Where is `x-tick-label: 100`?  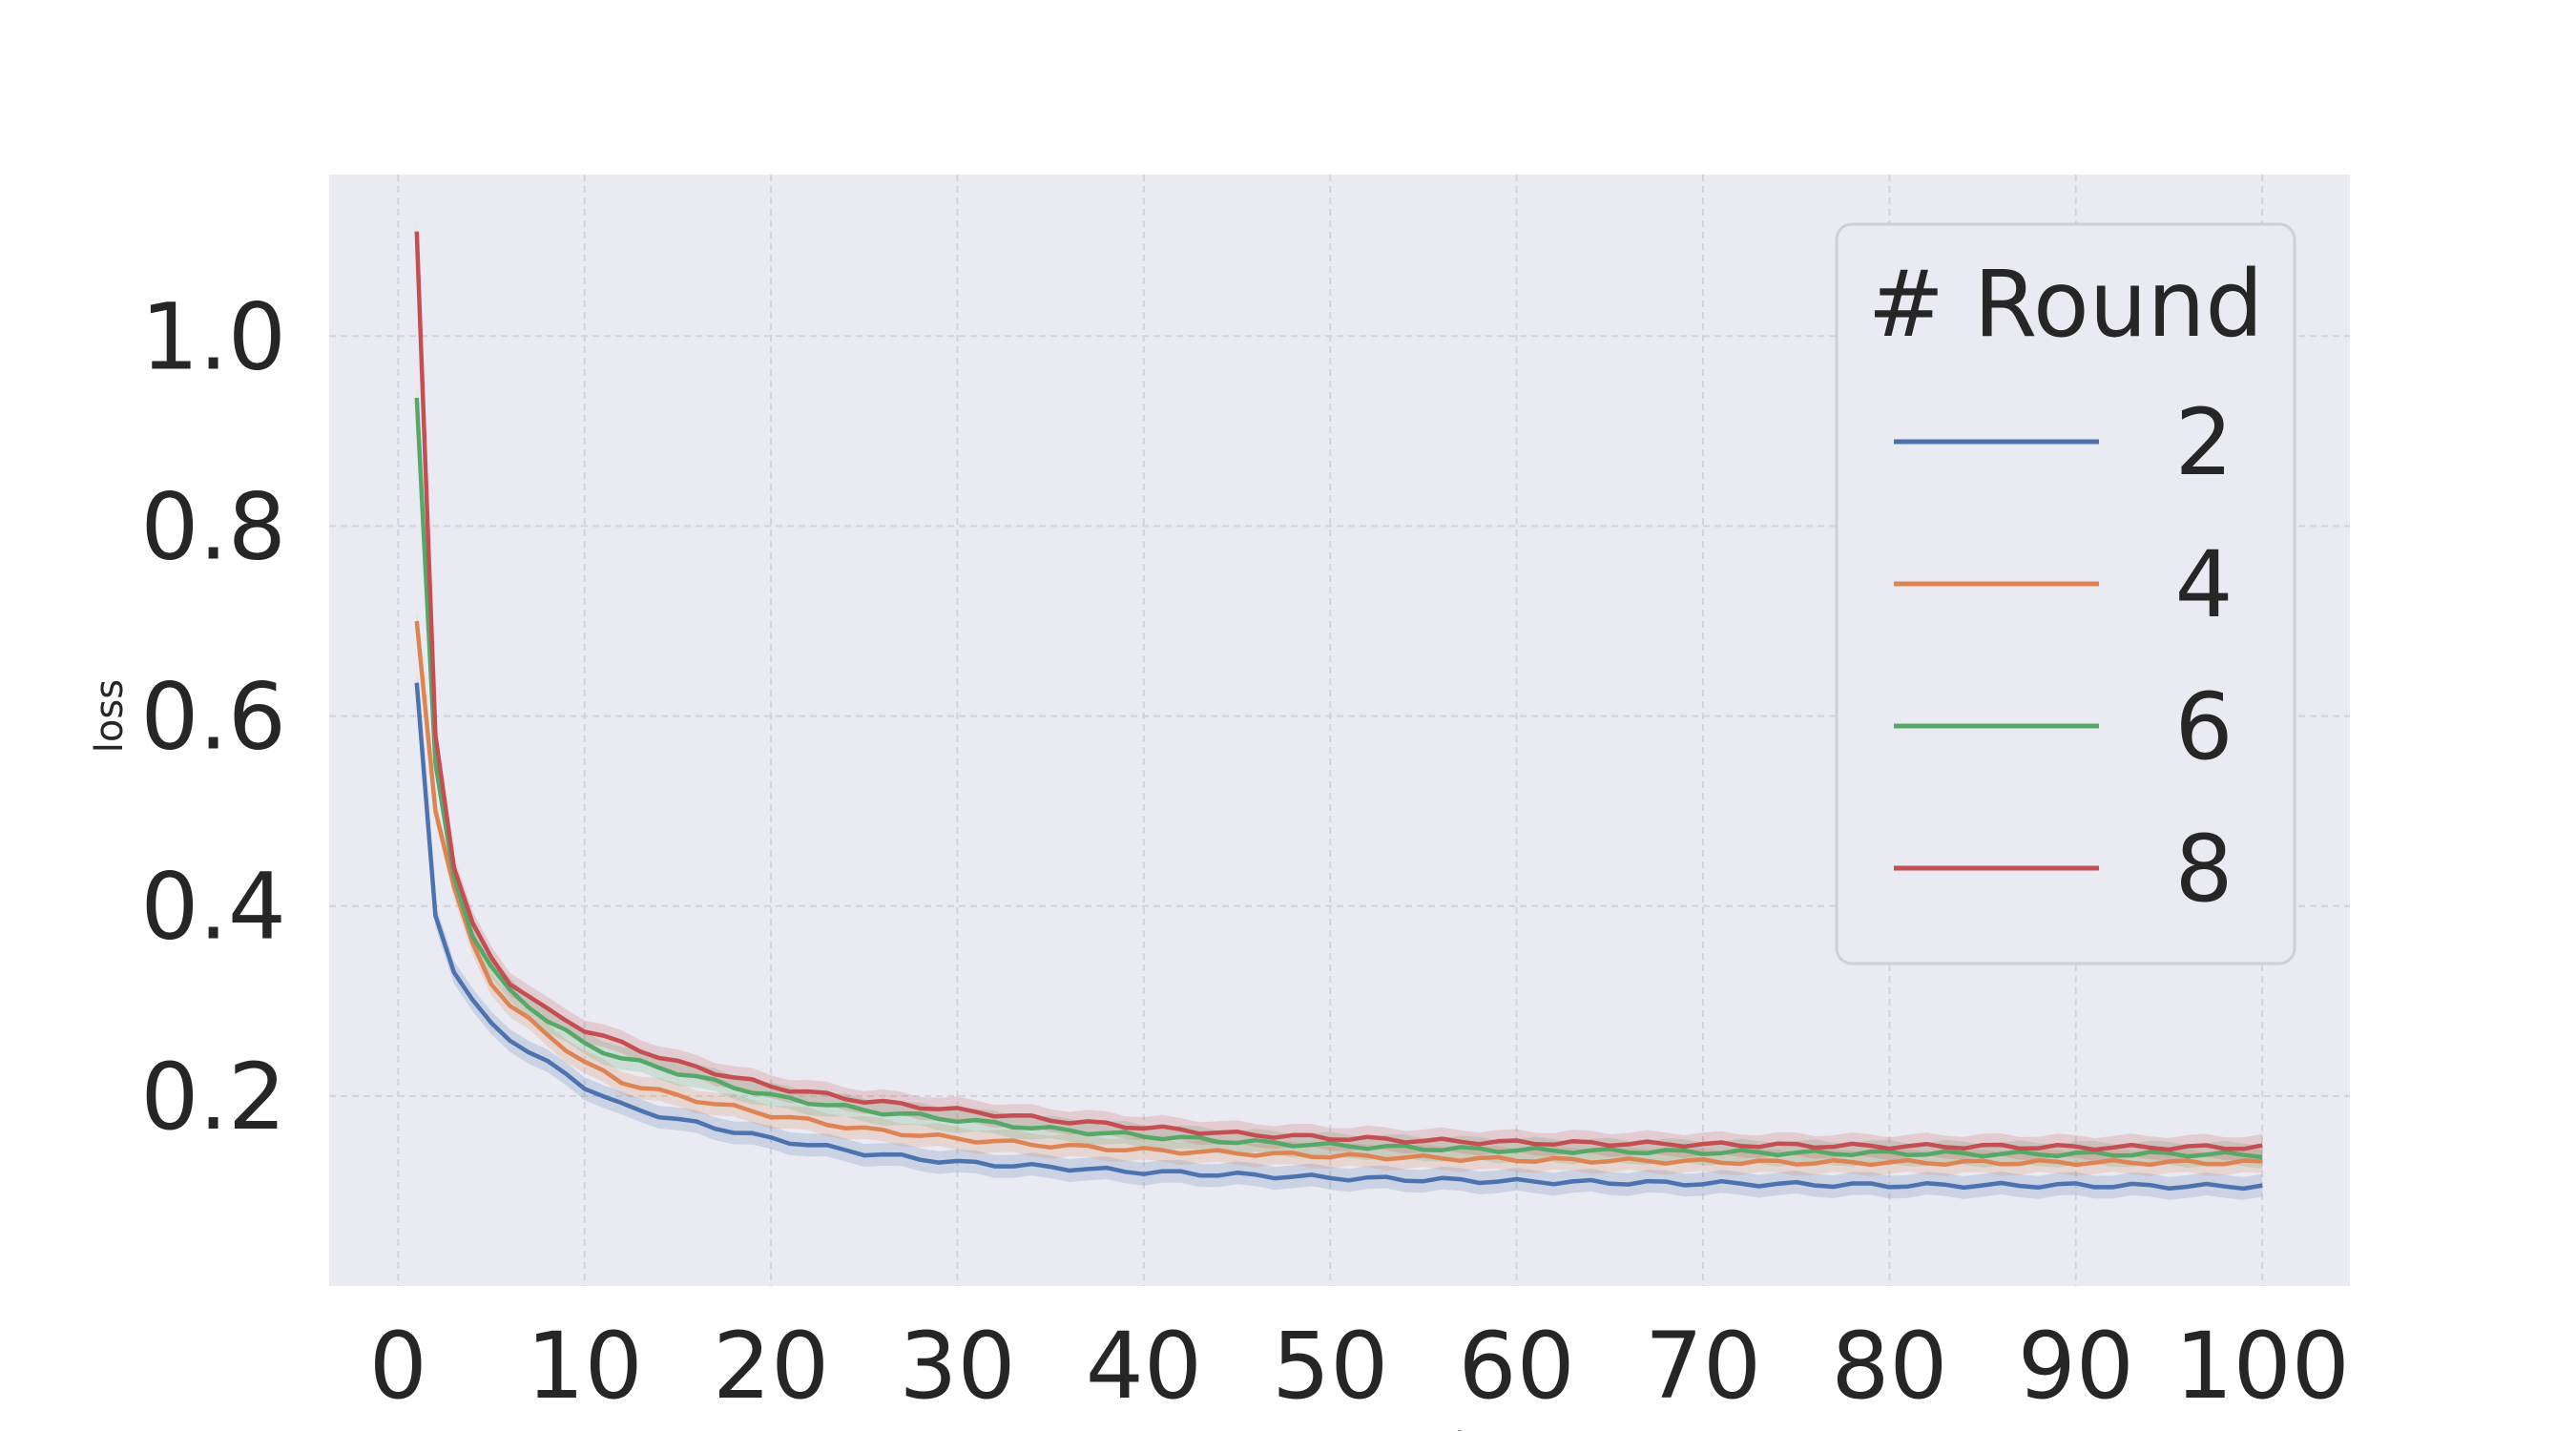
x-tick-label: 100 is located at coordinates (2262, 1366).